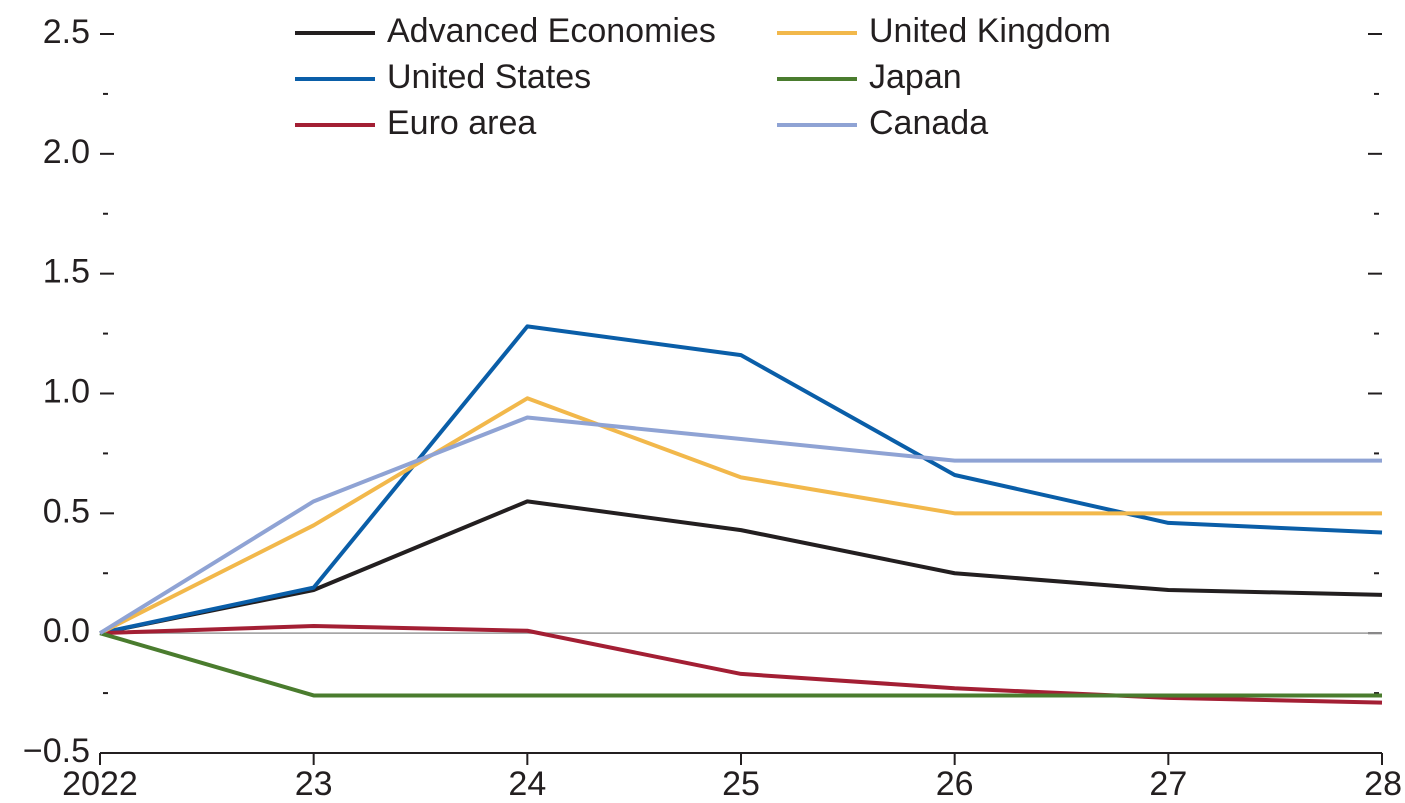 The image size is (1405, 803). What do you see at coordinates (66, 631) in the screenshot?
I see `y-tick-label: 0.0` at bounding box center [66, 631].